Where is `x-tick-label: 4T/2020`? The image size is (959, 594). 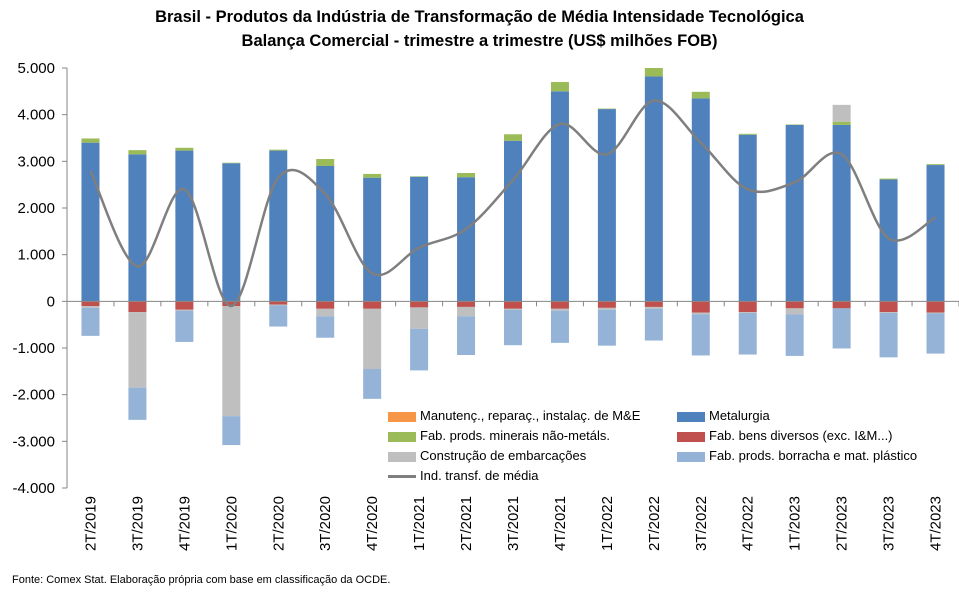
x-tick-label: 4T/2020 is located at coordinates (372, 523).